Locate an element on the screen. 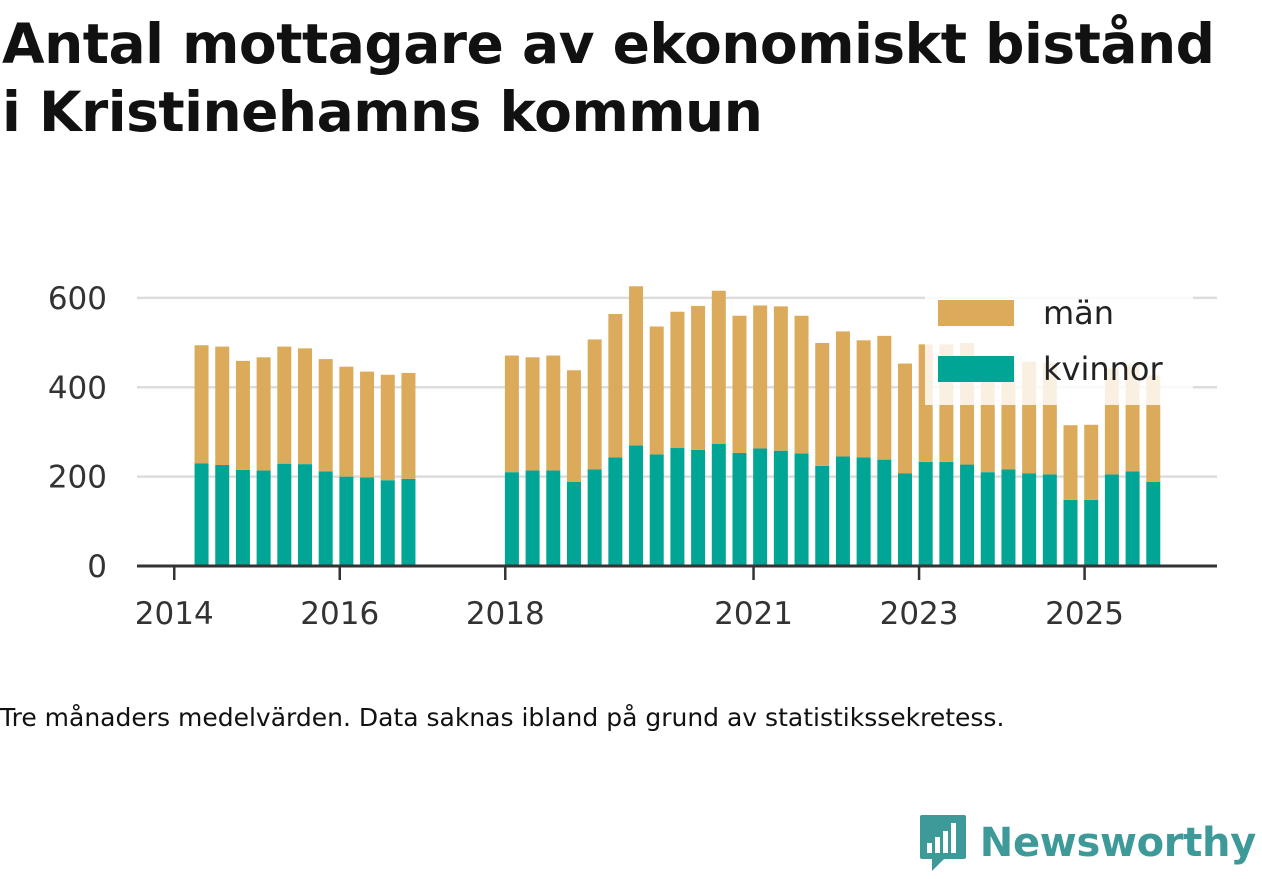 The height and width of the screenshot is (879, 1262). y-tick-label: 200 is located at coordinates (77, 478).